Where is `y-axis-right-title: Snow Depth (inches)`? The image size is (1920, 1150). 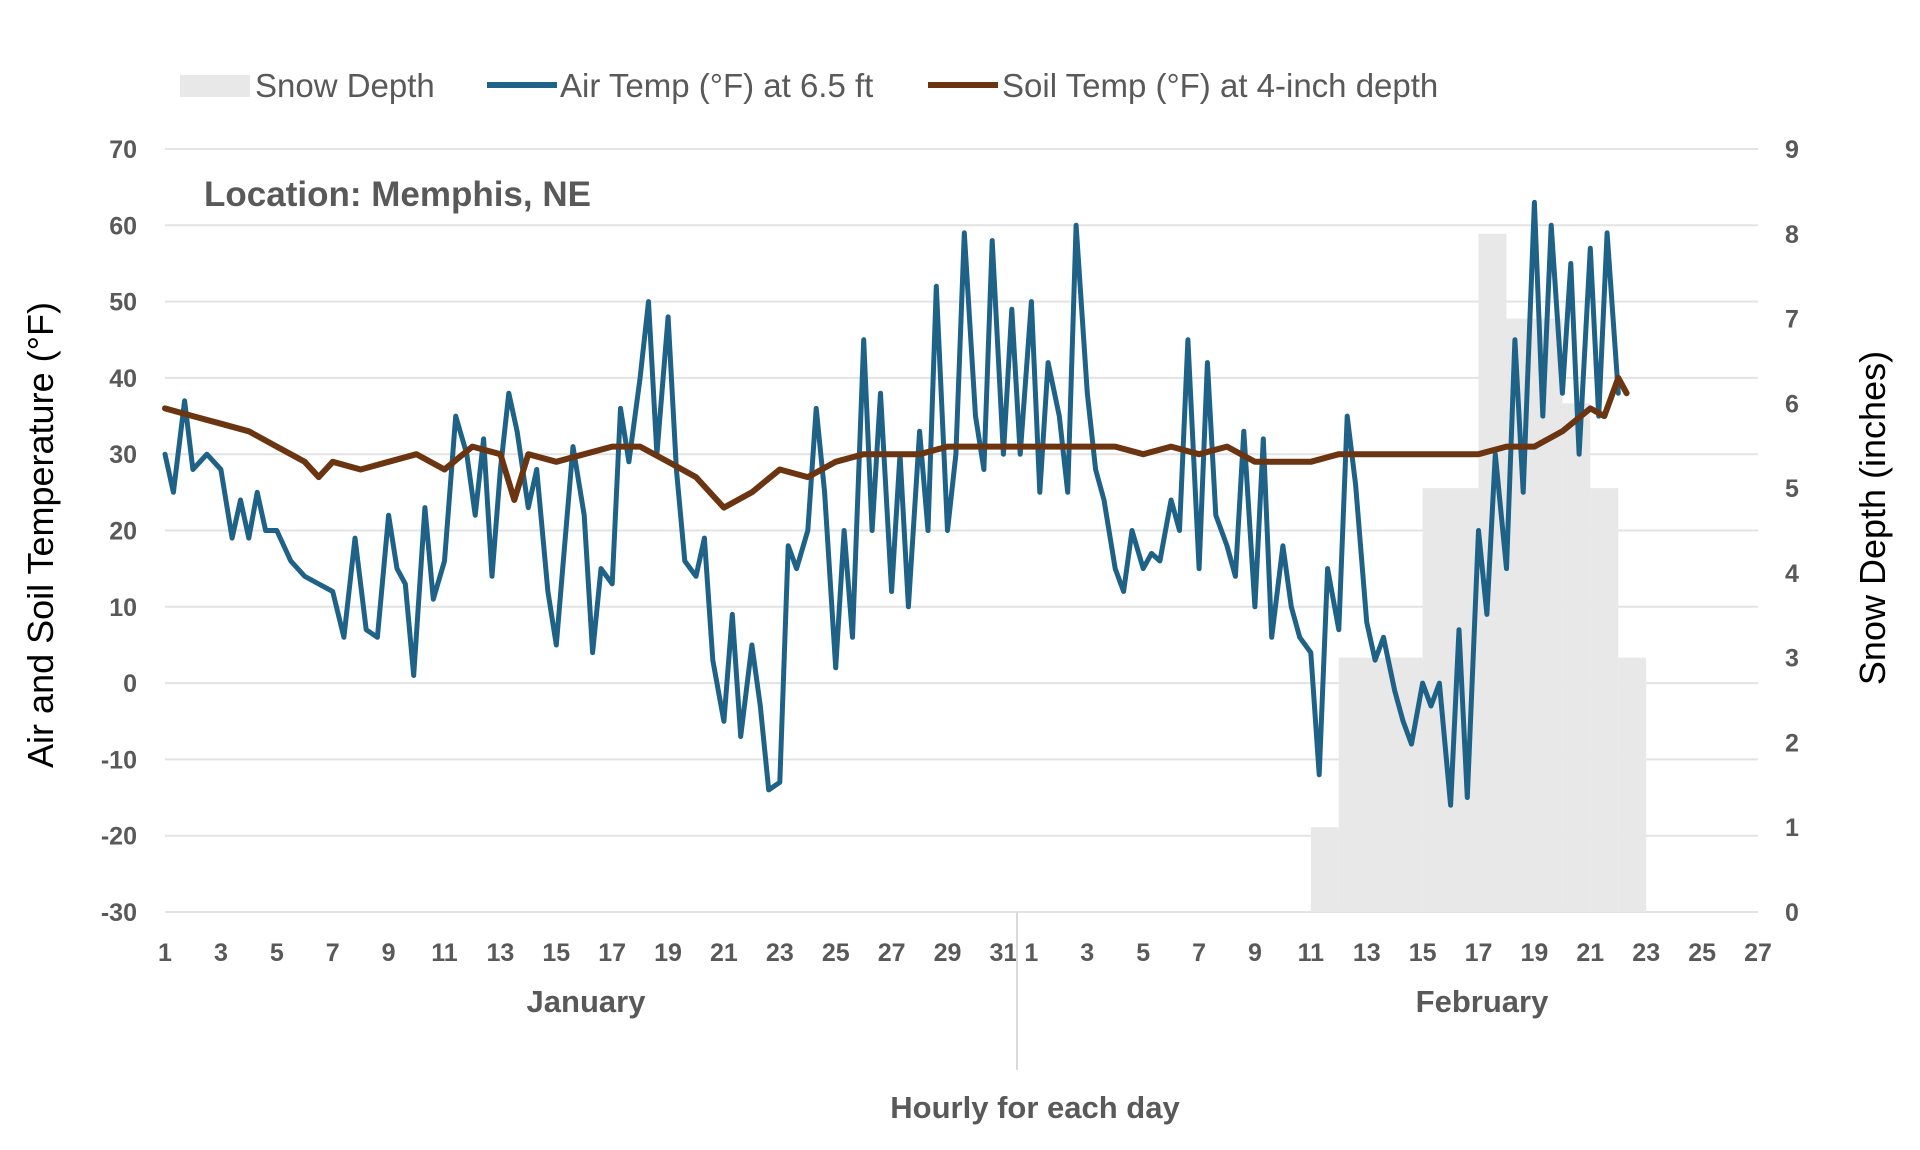
y-axis-right-title: Snow Depth (inches) is located at coordinates (1872, 518).